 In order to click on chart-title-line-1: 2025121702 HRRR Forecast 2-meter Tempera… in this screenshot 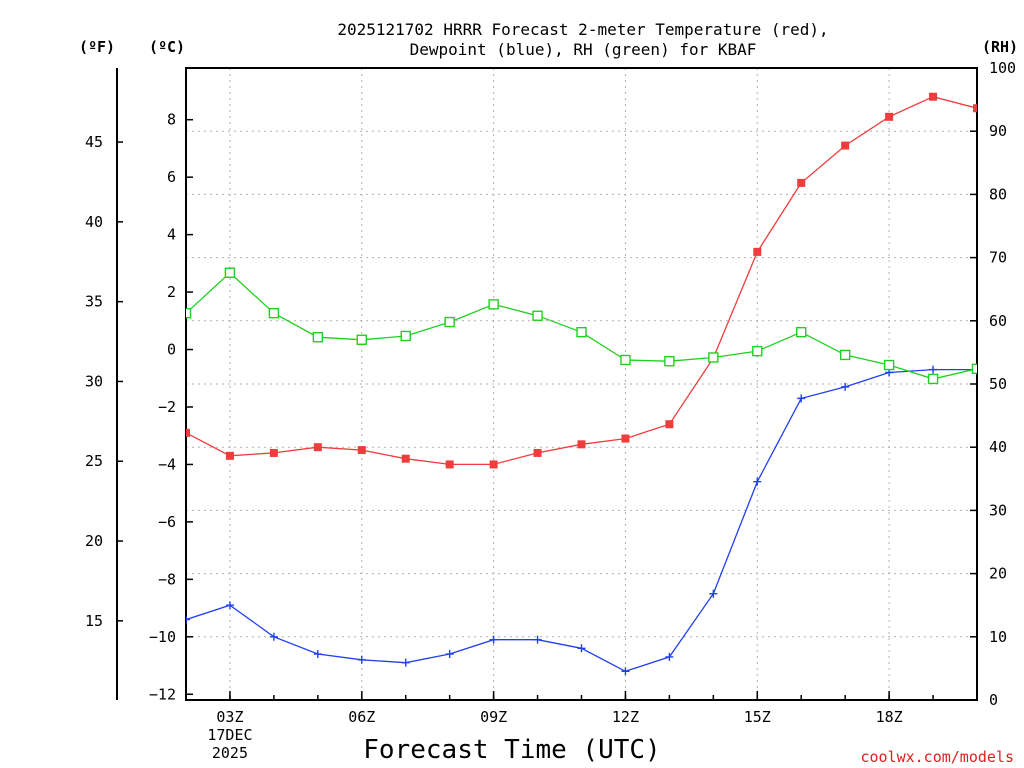, I will do `click(582, 29)`.